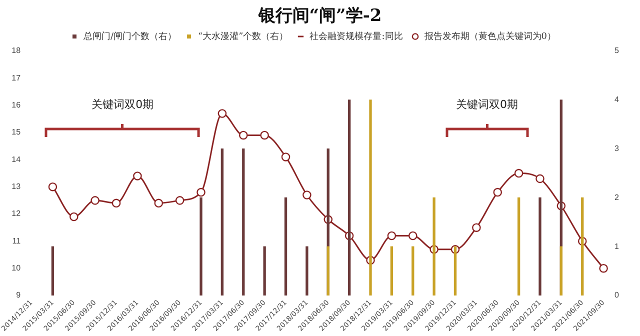 This screenshot has height=336, width=640. What do you see at coordinates (17, 213) in the screenshot?
I see `y-tick-label: 12` at bounding box center [17, 213].